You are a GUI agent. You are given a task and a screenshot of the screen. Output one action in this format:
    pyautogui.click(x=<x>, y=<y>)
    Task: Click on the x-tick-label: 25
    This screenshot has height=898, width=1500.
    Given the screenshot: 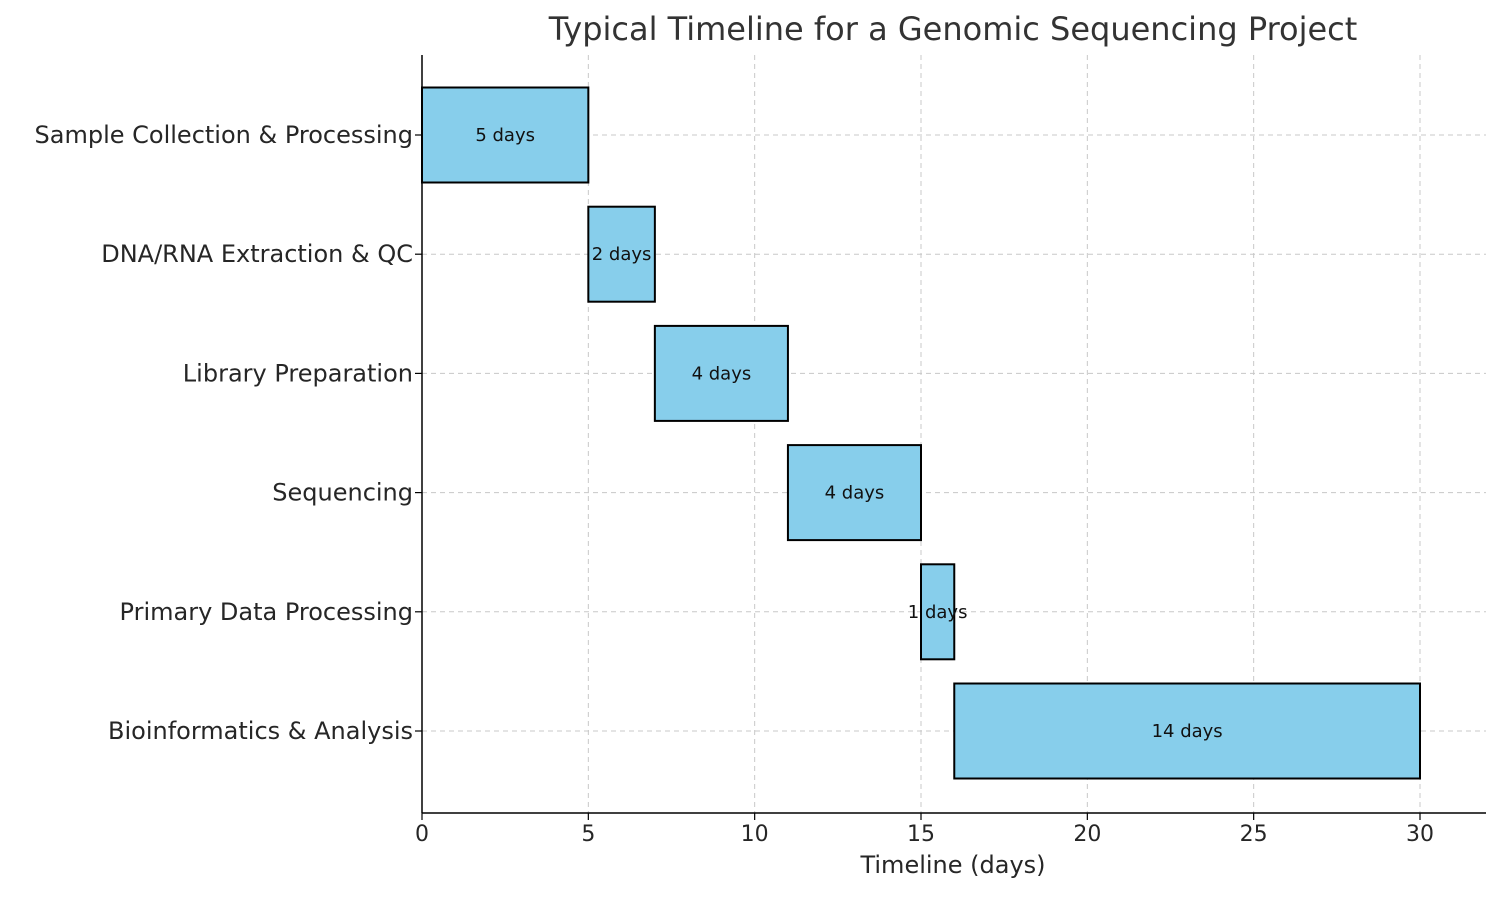 What is the action you would take?
    pyautogui.click(x=1254, y=834)
    